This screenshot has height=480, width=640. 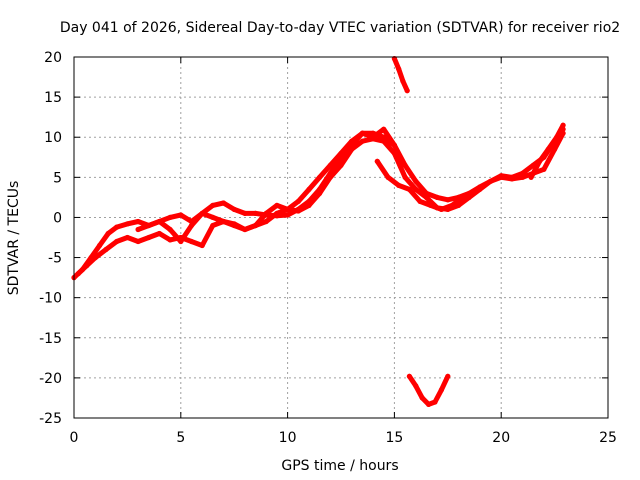 I want to click on y-tick-label: -25, so click(x=50, y=419).